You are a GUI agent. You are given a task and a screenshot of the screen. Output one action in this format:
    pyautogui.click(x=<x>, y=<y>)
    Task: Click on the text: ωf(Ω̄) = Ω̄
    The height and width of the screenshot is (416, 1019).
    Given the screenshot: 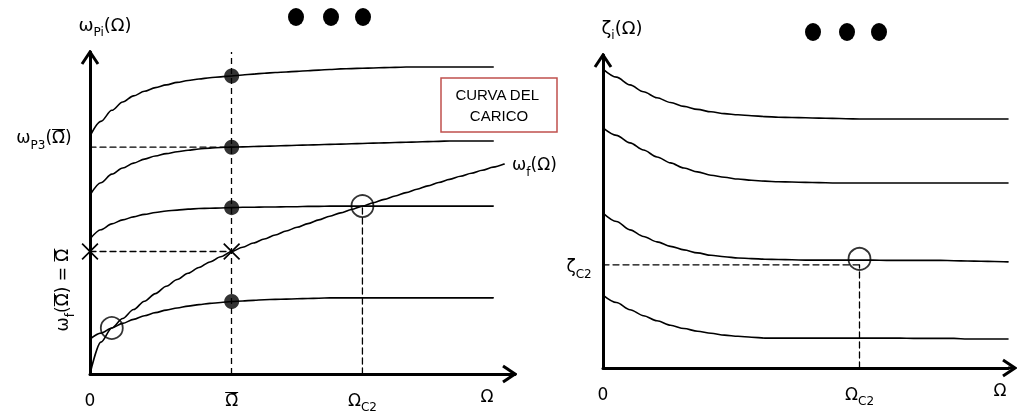 What is the action you would take?
    pyautogui.click(x=64, y=290)
    